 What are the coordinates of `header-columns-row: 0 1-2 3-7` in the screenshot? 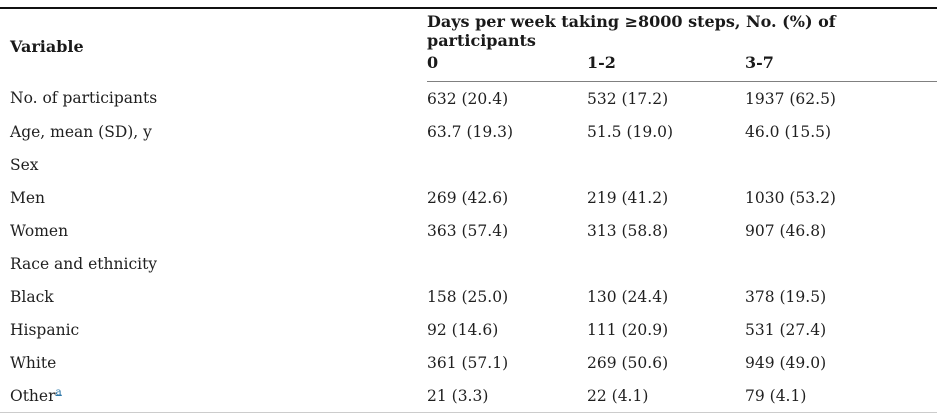 It's located at (468, 66).